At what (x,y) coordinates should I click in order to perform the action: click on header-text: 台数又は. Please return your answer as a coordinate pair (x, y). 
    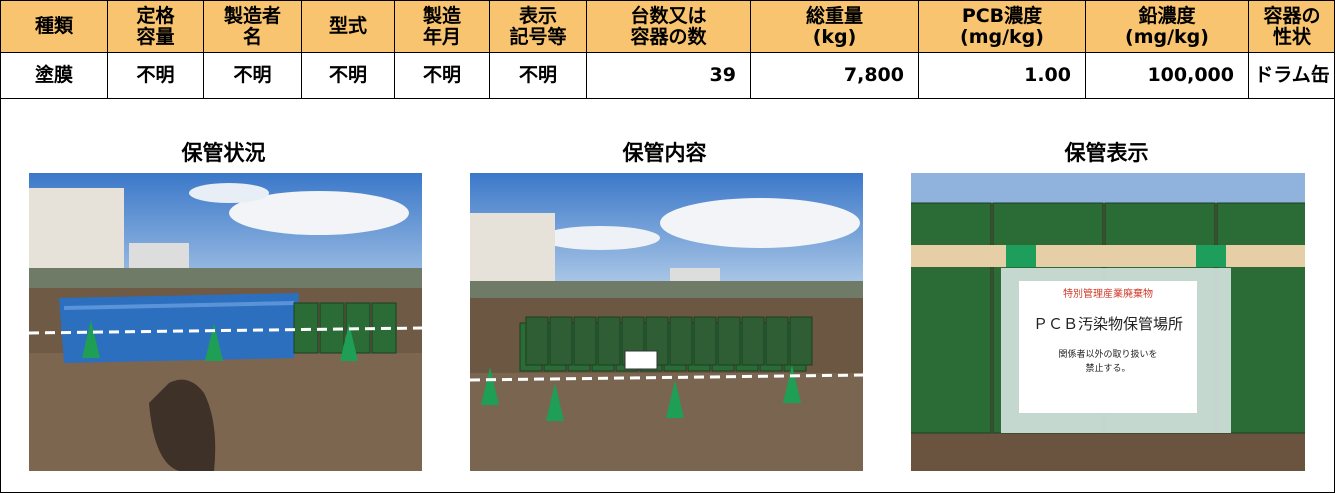
    Looking at the image, I should click on (668, 15).